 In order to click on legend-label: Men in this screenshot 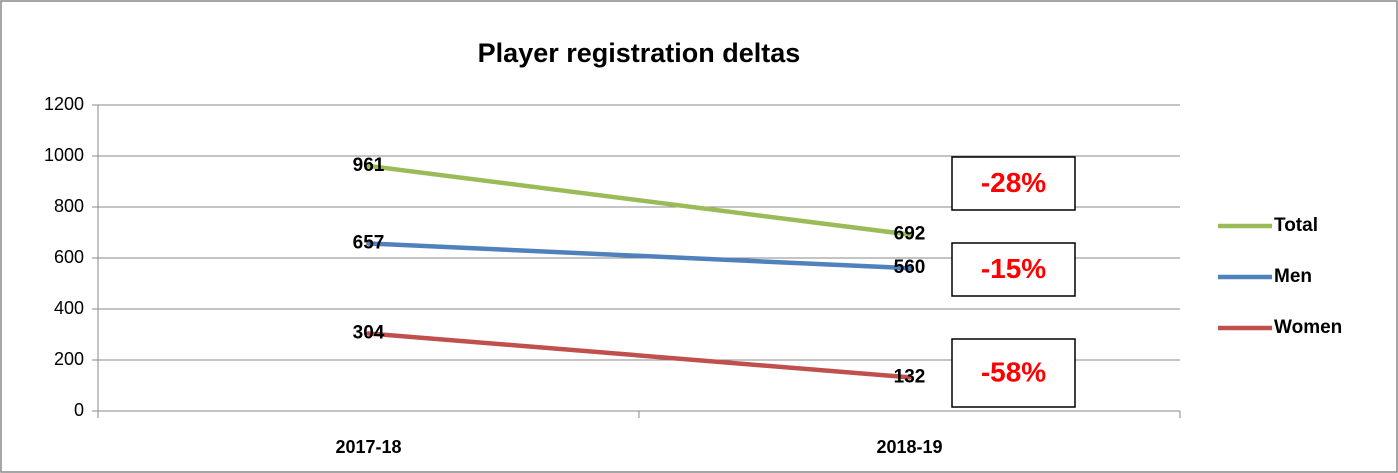, I will do `click(1293, 276)`.